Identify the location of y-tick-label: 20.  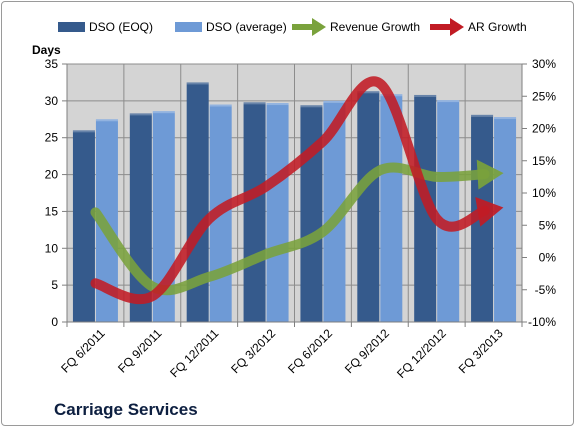
(52, 175).